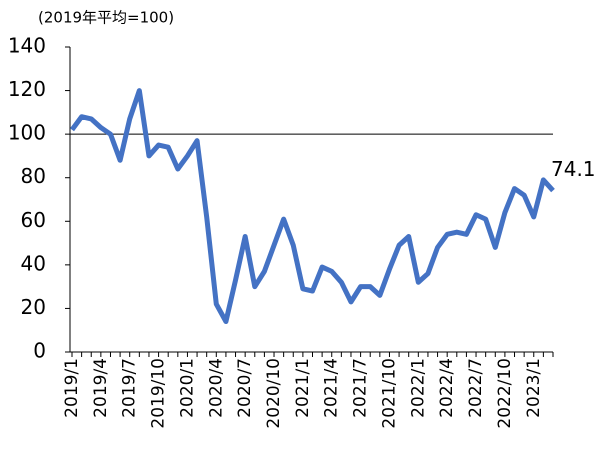 This screenshot has width=595, height=457. What do you see at coordinates (332, 388) in the screenshot?
I see `x-tick-label: 2021/4` at bounding box center [332, 388].